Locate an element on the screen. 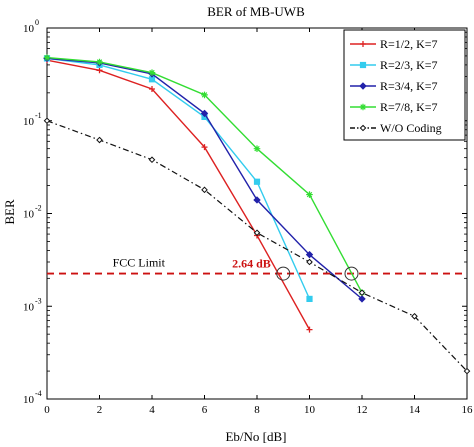  legend-entry: R=2/3, K=7 is located at coordinates (394, 65).